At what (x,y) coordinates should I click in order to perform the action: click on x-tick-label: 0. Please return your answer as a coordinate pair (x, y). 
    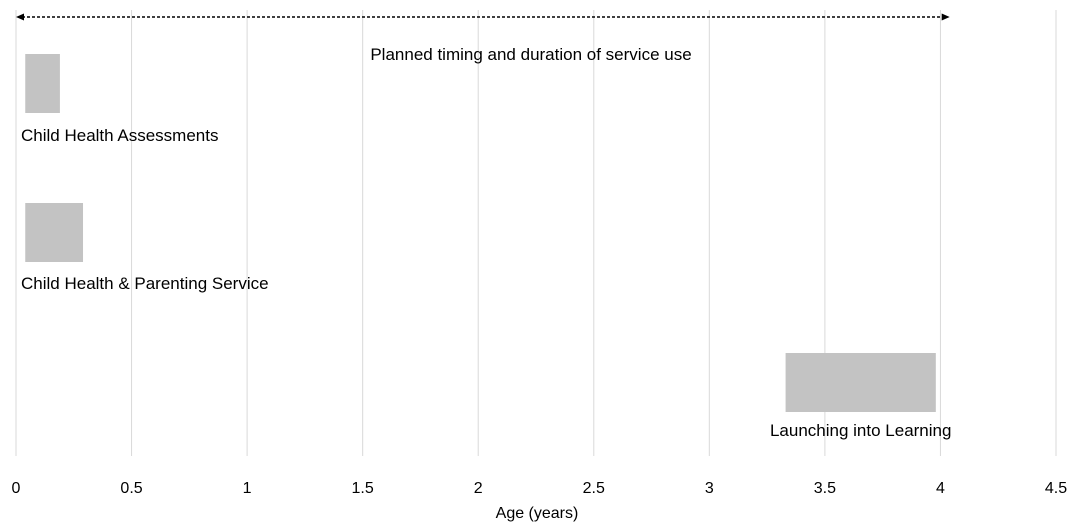
    Looking at the image, I should click on (16, 488).